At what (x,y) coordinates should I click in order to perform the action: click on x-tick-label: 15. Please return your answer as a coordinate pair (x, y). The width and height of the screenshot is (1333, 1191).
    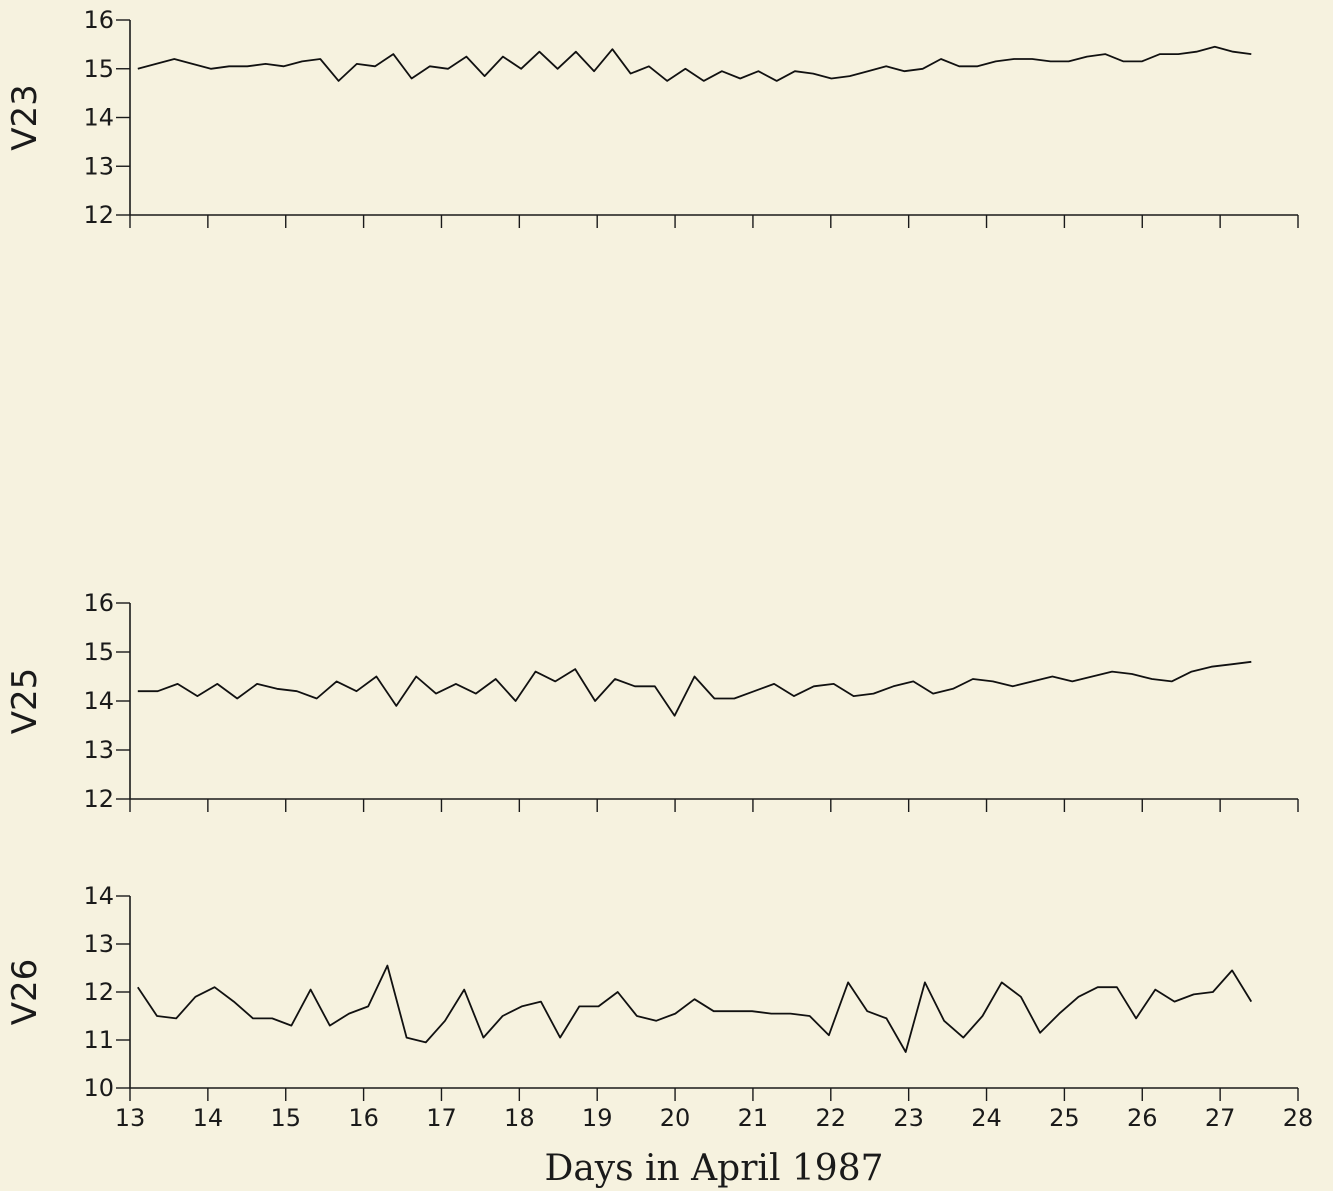
    Looking at the image, I should click on (285, 1118).